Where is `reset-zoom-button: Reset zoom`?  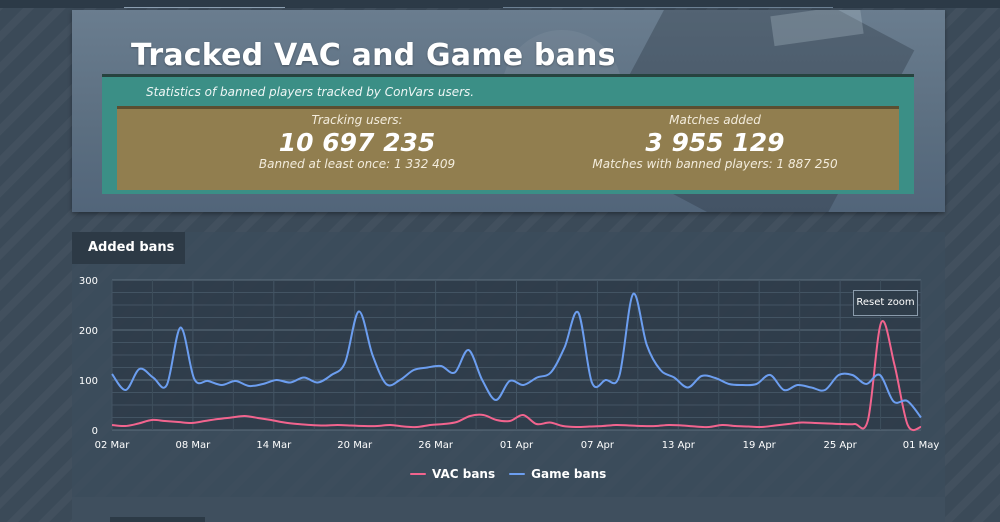
reset-zoom-button: Reset zoom is located at coordinates (885, 303).